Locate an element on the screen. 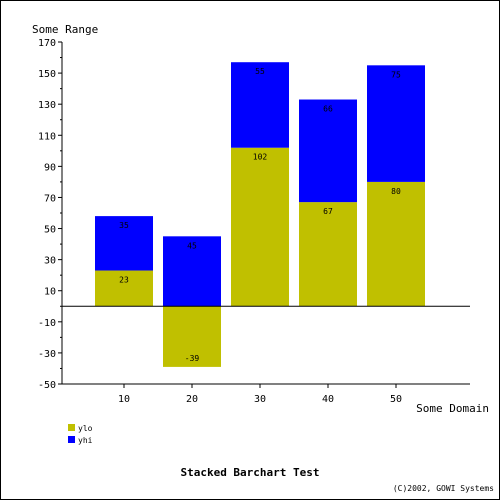 This screenshot has width=500, height=500. y-tick-label: 70 is located at coordinates (50, 198).